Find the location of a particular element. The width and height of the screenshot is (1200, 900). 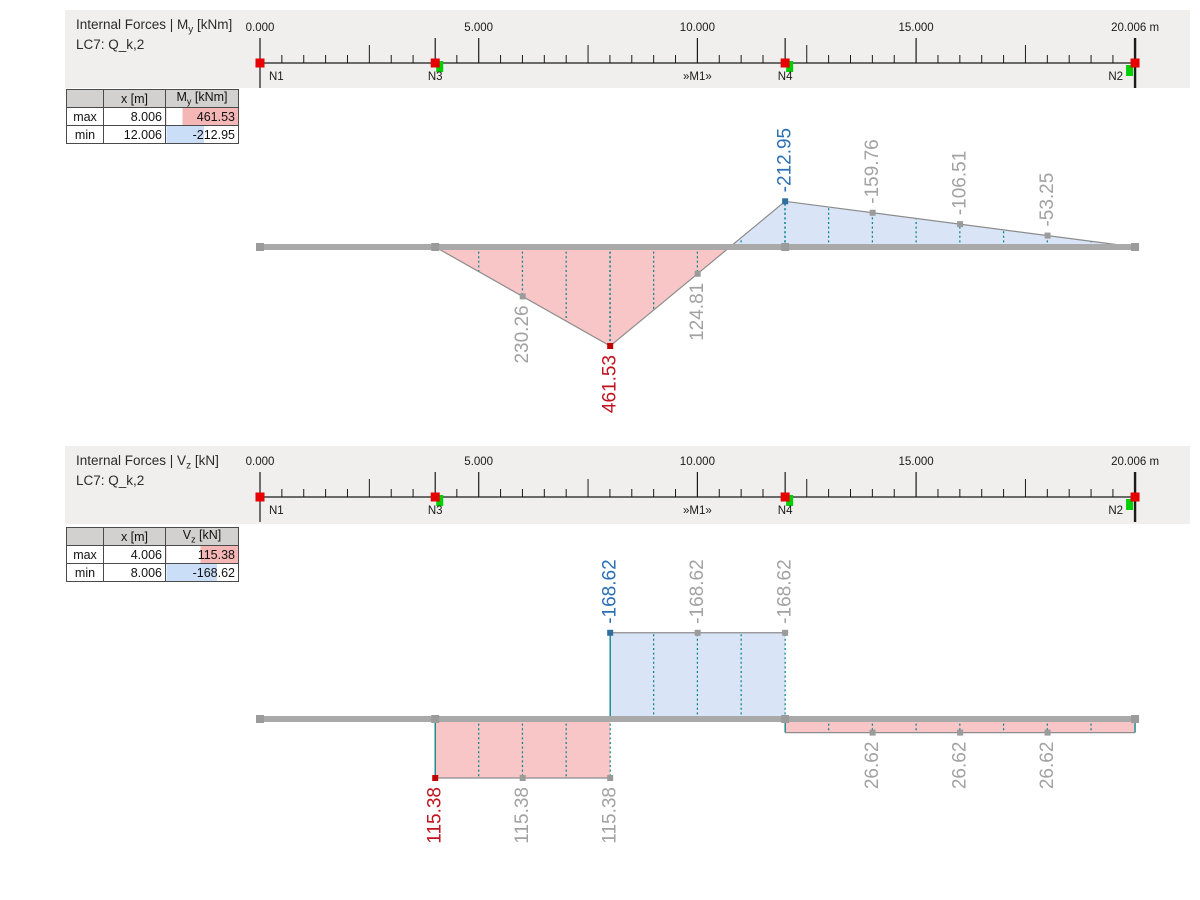

shear-region-negative is located at coordinates (698, 675).